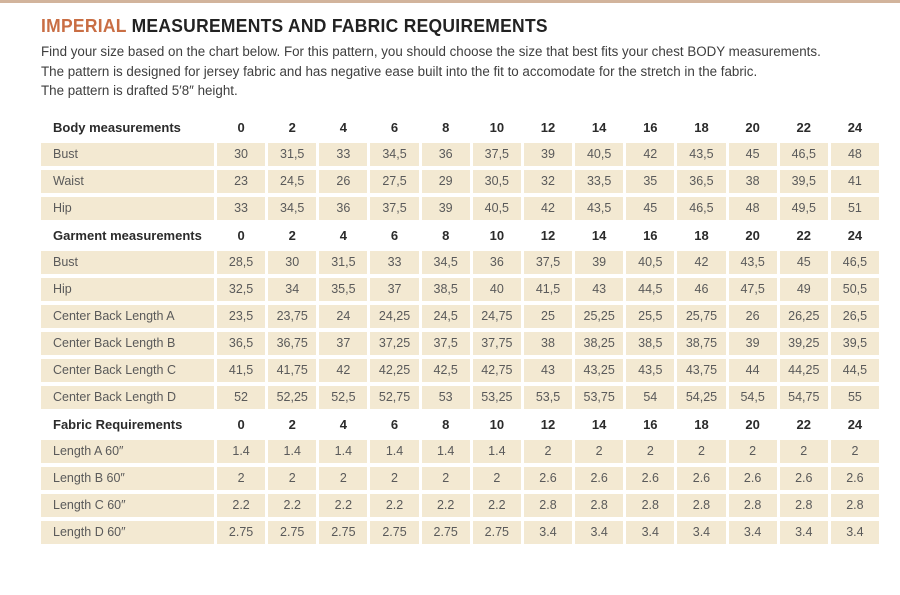 The height and width of the screenshot is (595, 900). Describe the element at coordinates (701, 370) in the screenshot. I see `value-cell: 43,75` at that location.